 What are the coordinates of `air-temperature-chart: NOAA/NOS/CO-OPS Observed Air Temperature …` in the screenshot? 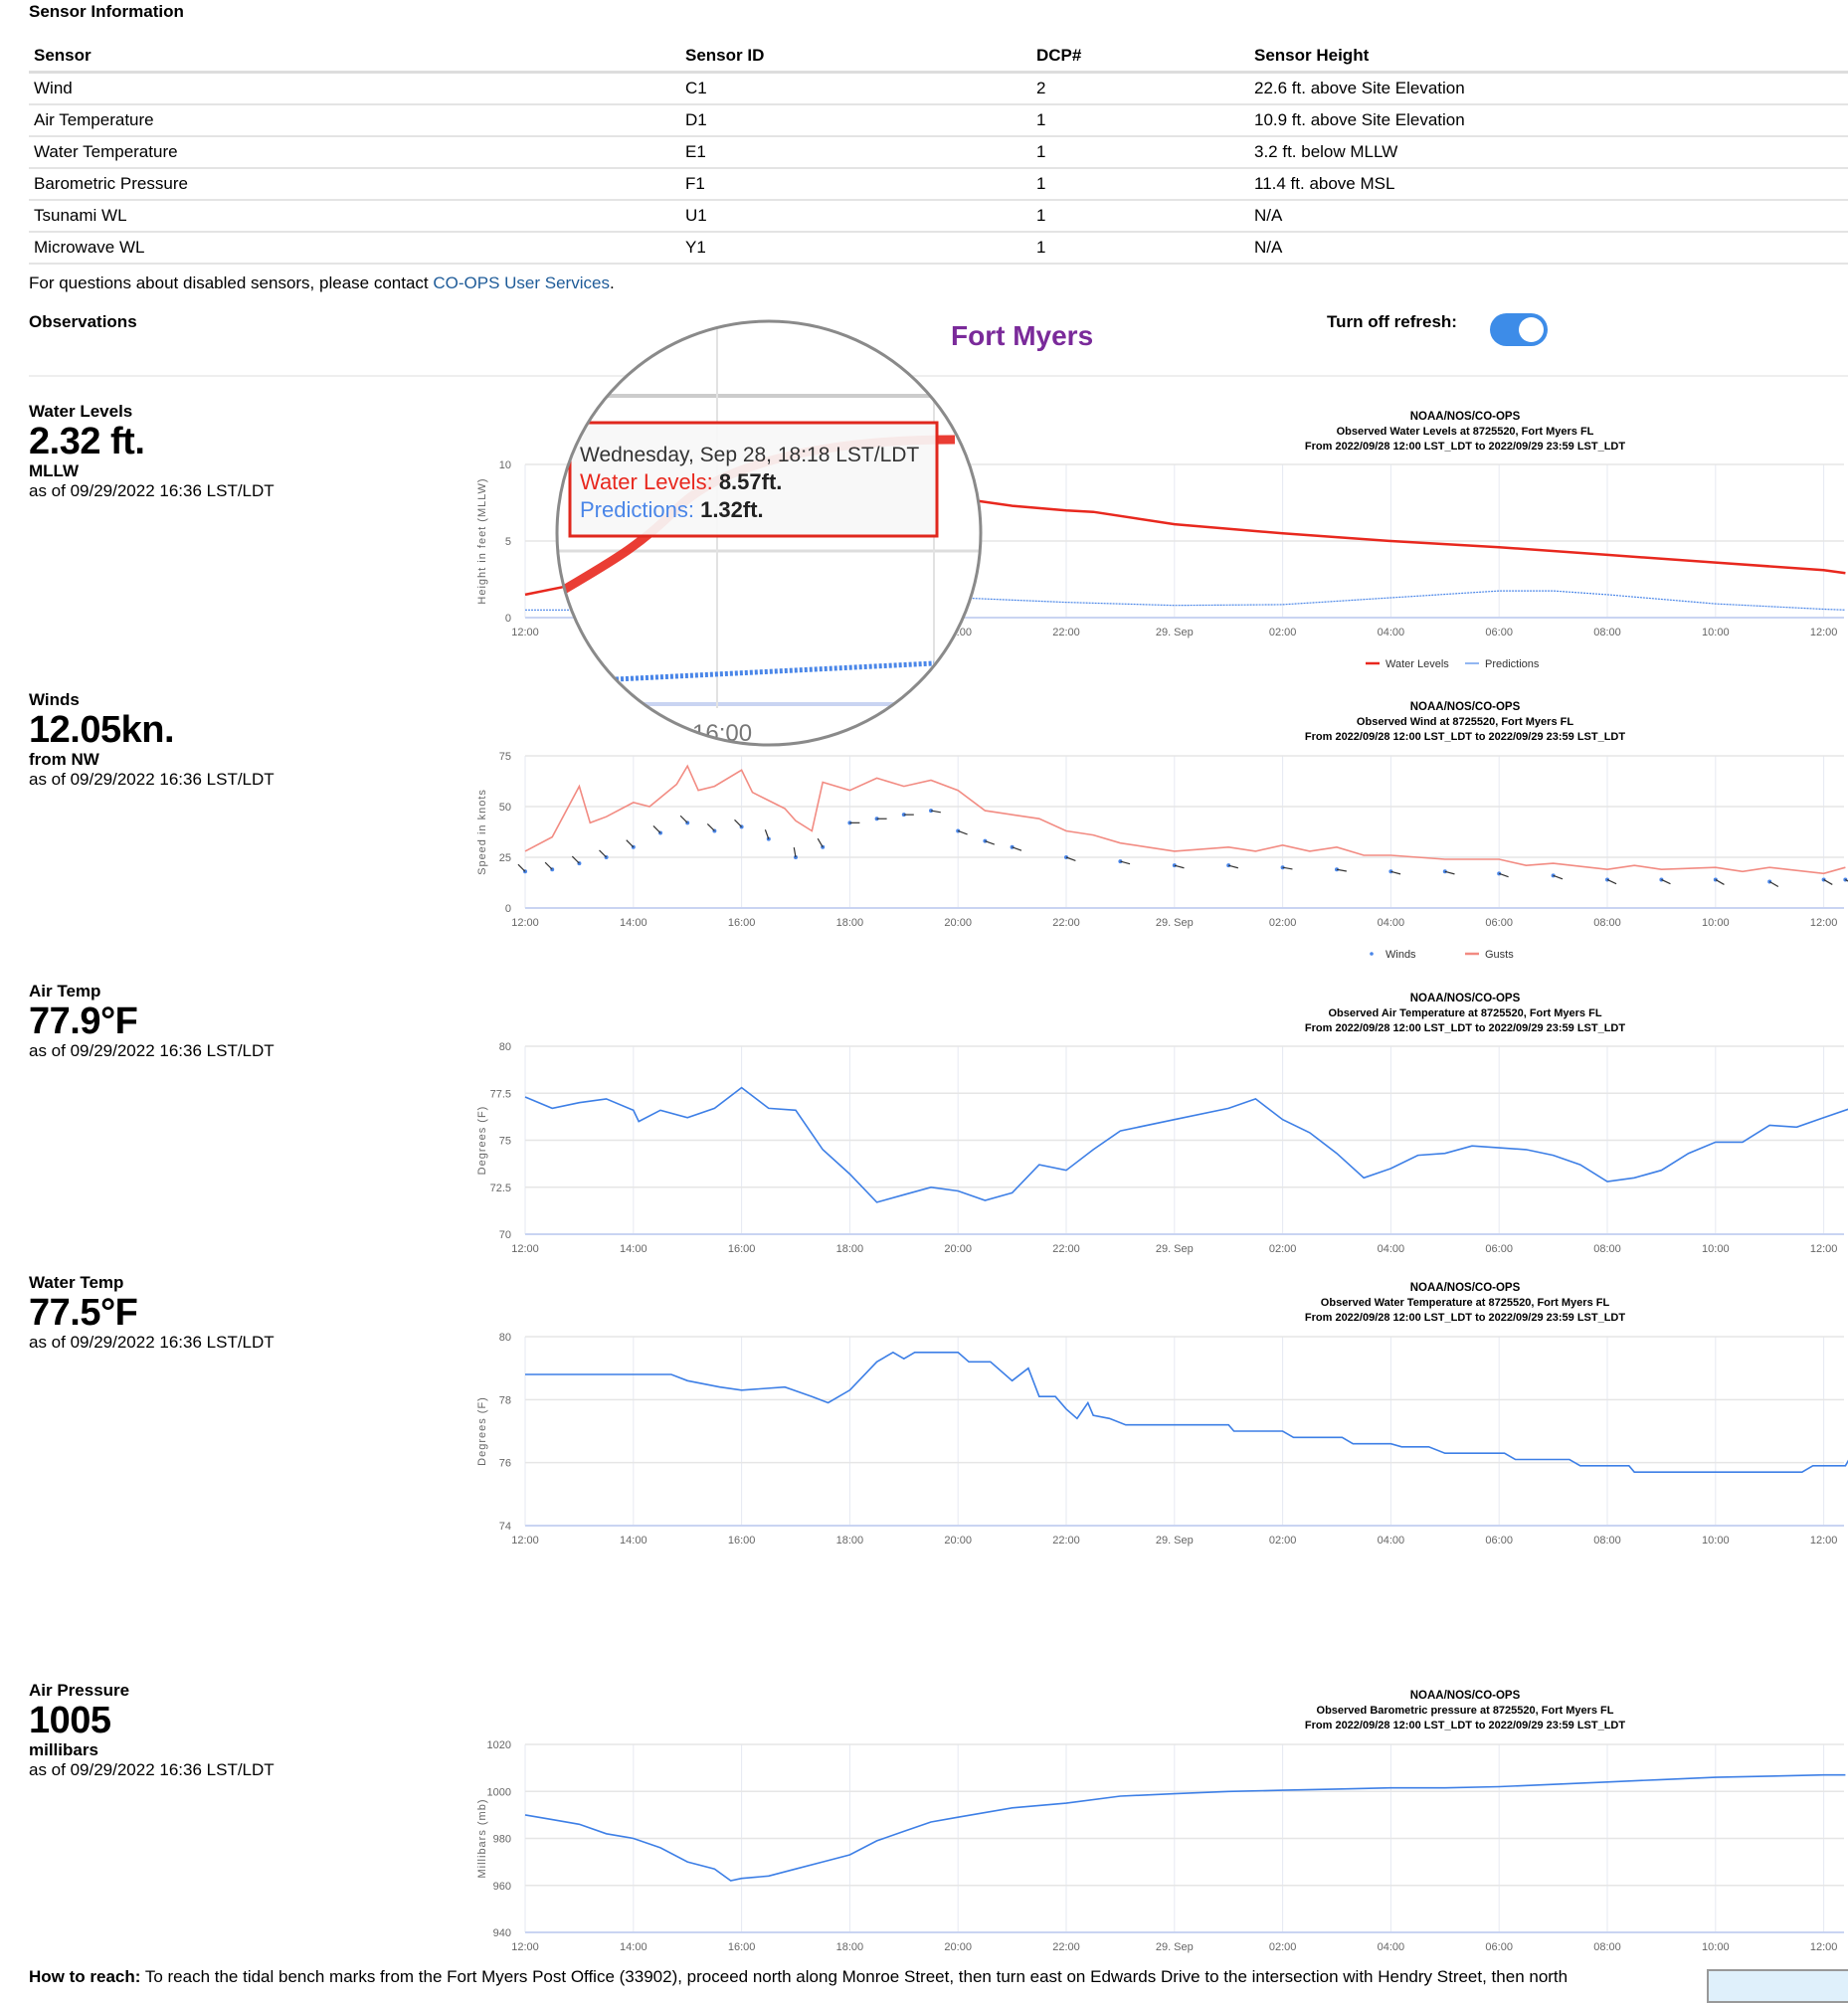 It's located at (1162, 1124).